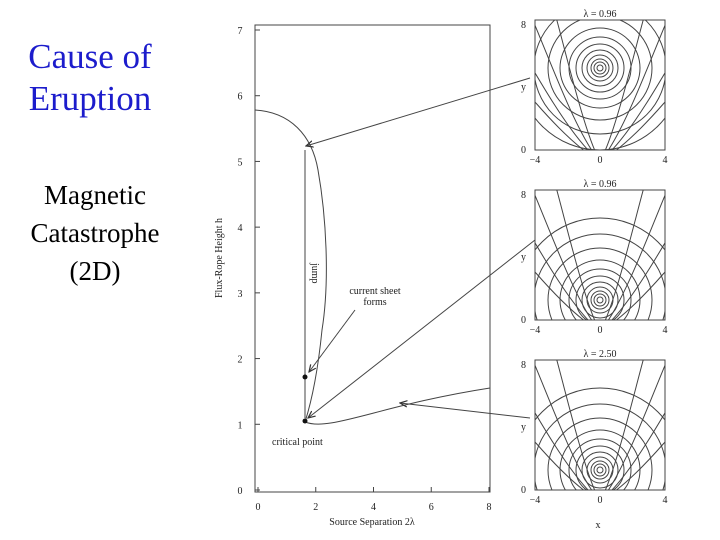 The height and width of the screenshot is (540, 720). What do you see at coordinates (219, 258) in the screenshot?
I see `y-axis-label: Flux-Rope Height h` at bounding box center [219, 258].